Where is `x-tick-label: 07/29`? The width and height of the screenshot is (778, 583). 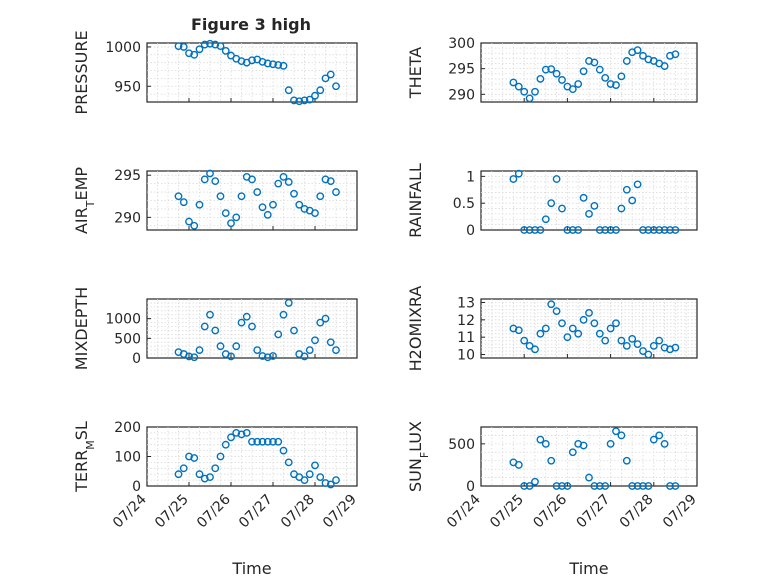 x-tick-label: 07/29 is located at coordinates (340, 512).